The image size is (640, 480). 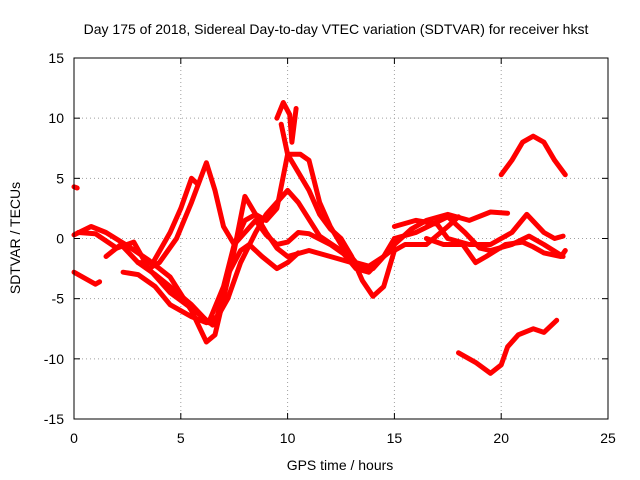 What do you see at coordinates (501, 438) in the screenshot?
I see `x-tick-label: 20` at bounding box center [501, 438].